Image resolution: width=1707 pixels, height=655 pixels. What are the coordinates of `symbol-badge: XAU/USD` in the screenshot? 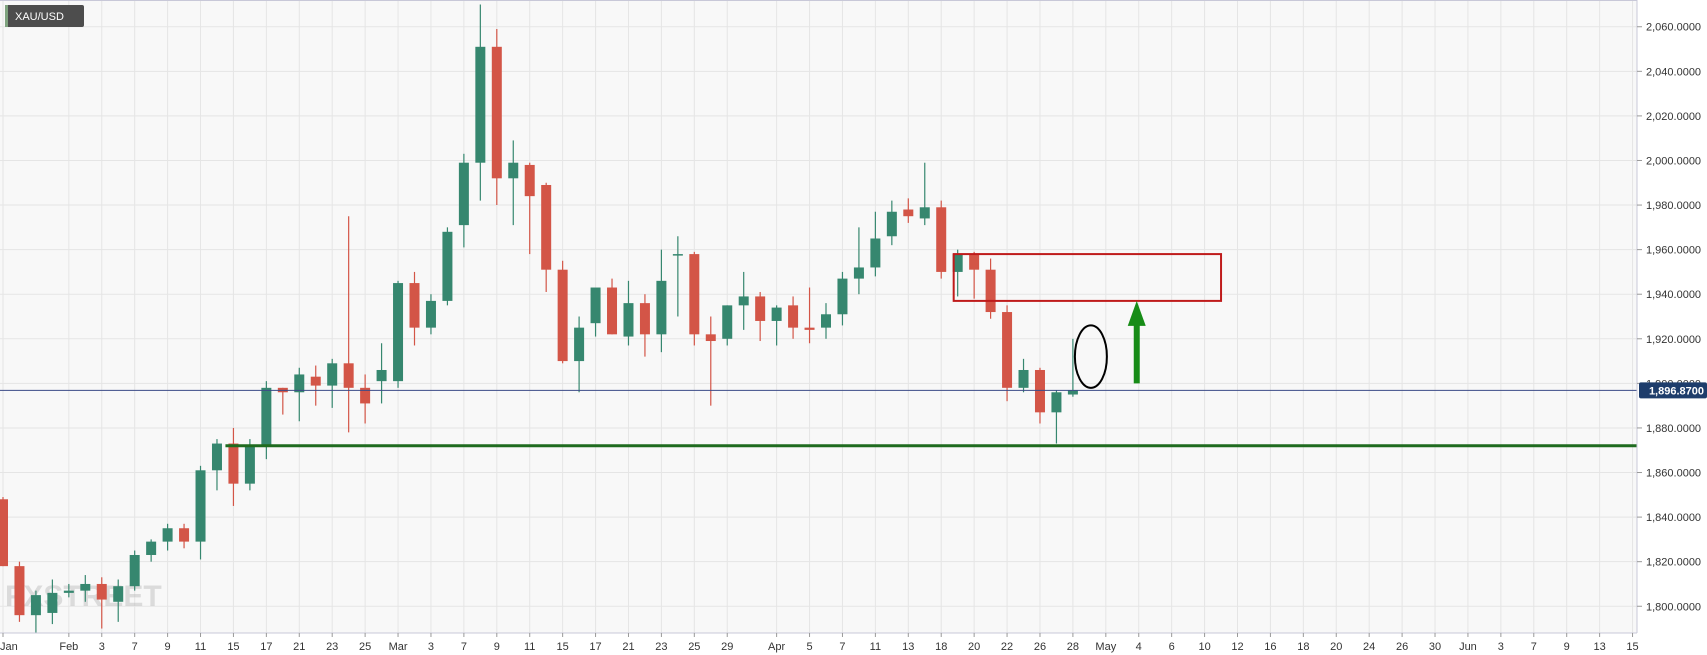 It's located at (44, 16).